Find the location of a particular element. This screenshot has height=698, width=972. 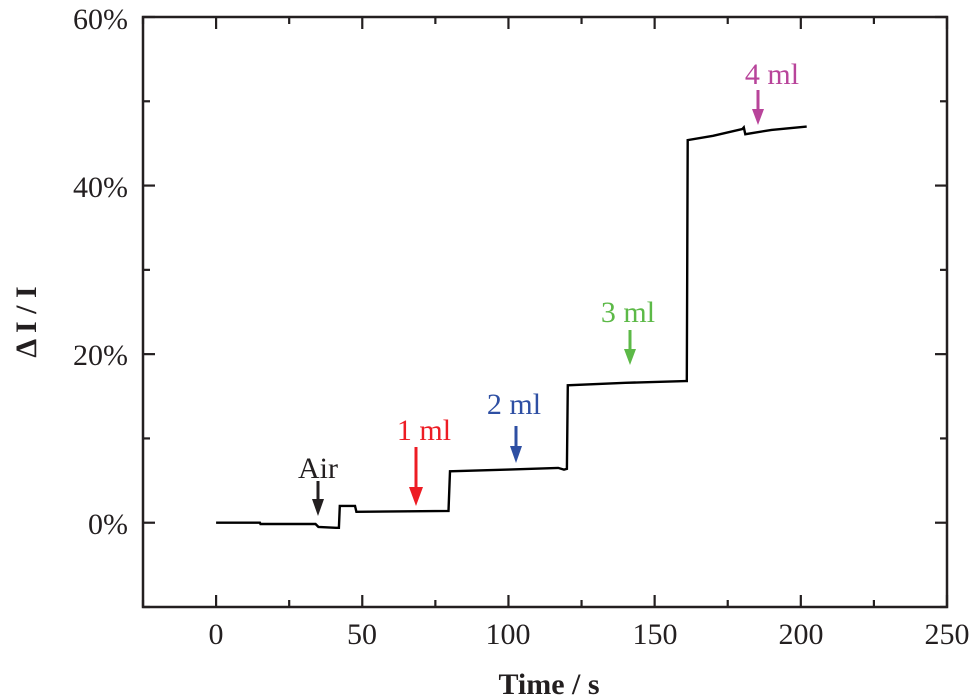

x-tick-label: 50 is located at coordinates (362, 634).